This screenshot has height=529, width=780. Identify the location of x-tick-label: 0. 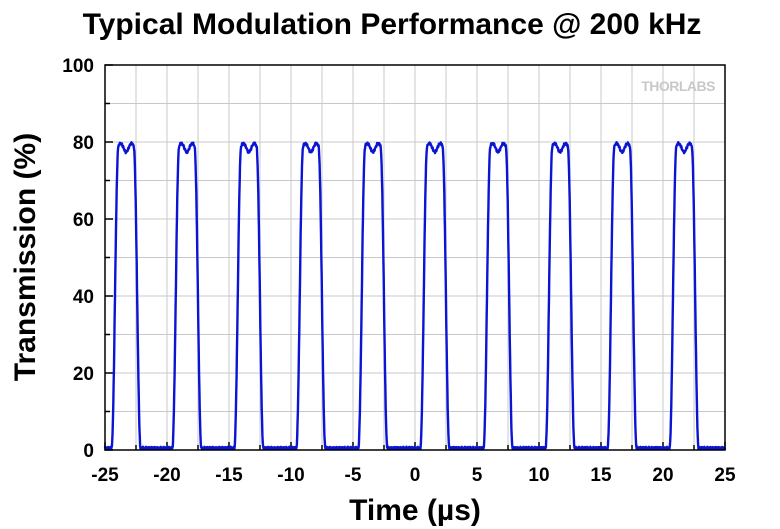
(415, 475).